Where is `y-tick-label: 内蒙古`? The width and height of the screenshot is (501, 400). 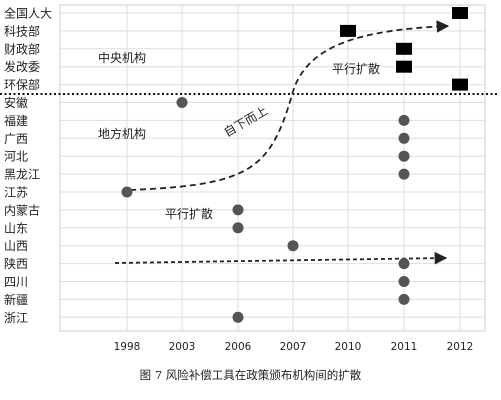 y-tick-label: 内蒙古 is located at coordinates (22, 209).